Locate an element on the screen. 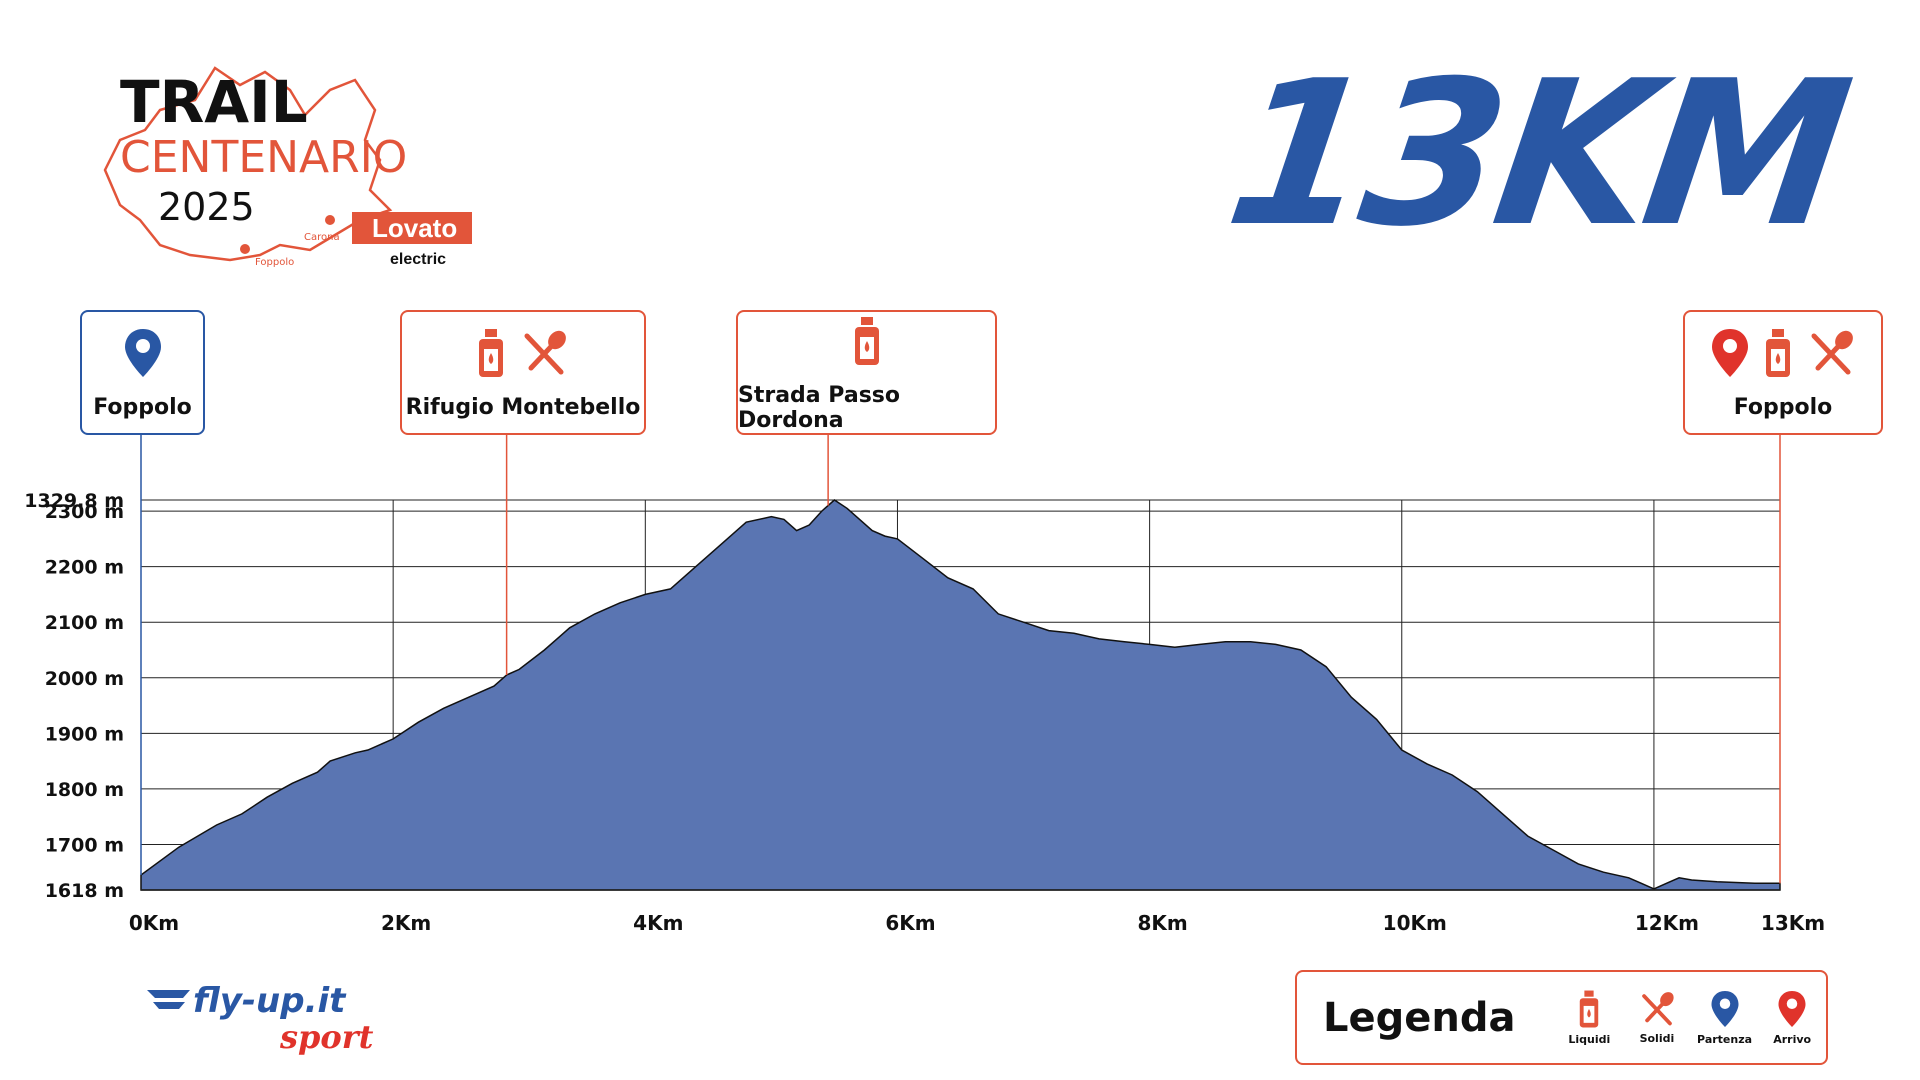 This screenshot has width=1920, height=1080. waypoint-label: Strada Passo Dordona is located at coordinates (819, 407).